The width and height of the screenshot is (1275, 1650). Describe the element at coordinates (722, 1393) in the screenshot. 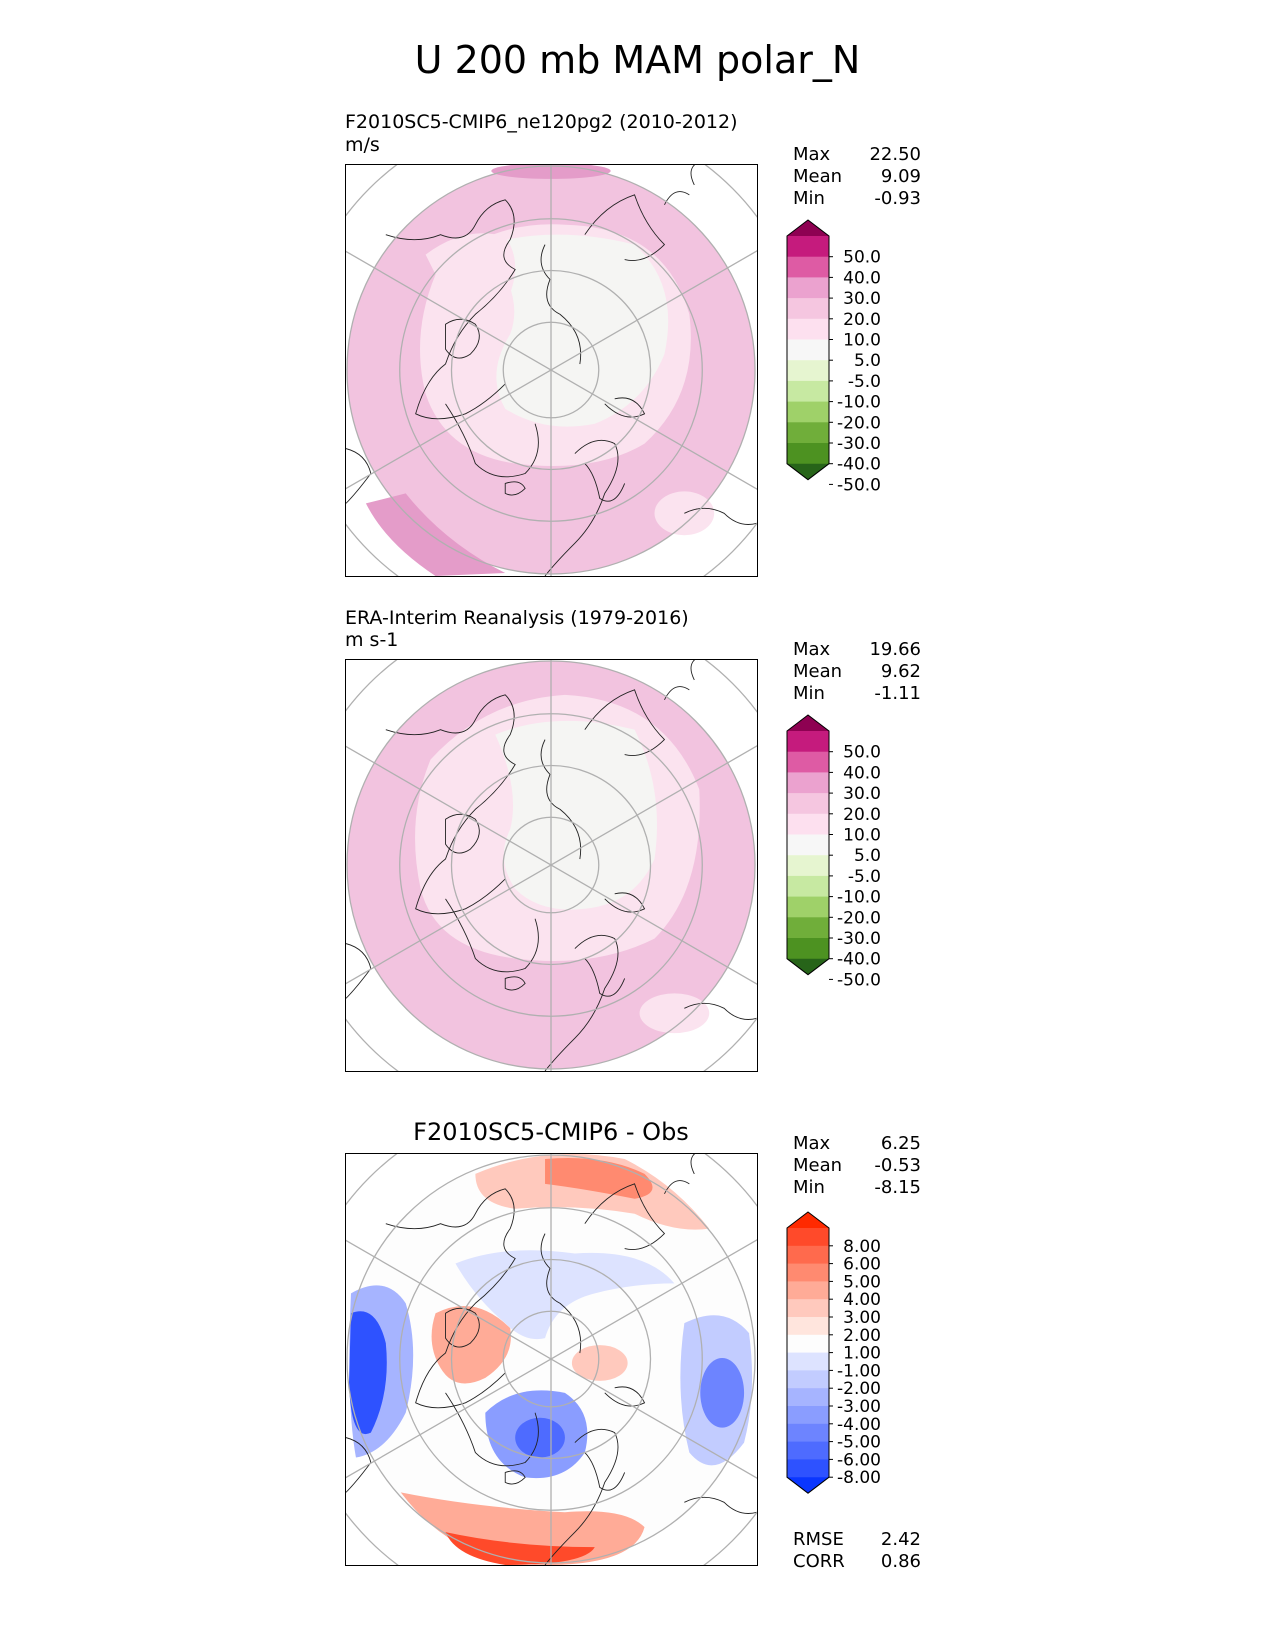

I see `diff-field-neg-east-core` at that location.